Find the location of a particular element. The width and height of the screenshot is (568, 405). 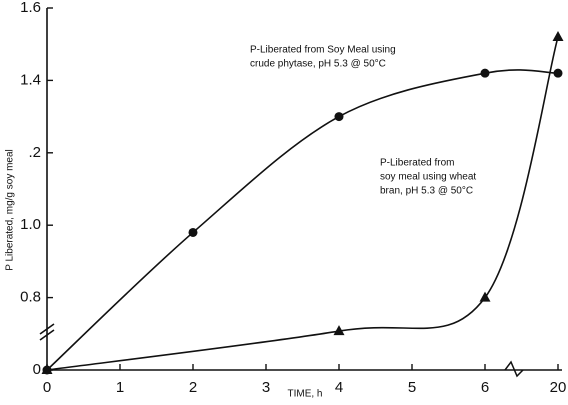

x-tick-label: 6 is located at coordinates (485, 387).